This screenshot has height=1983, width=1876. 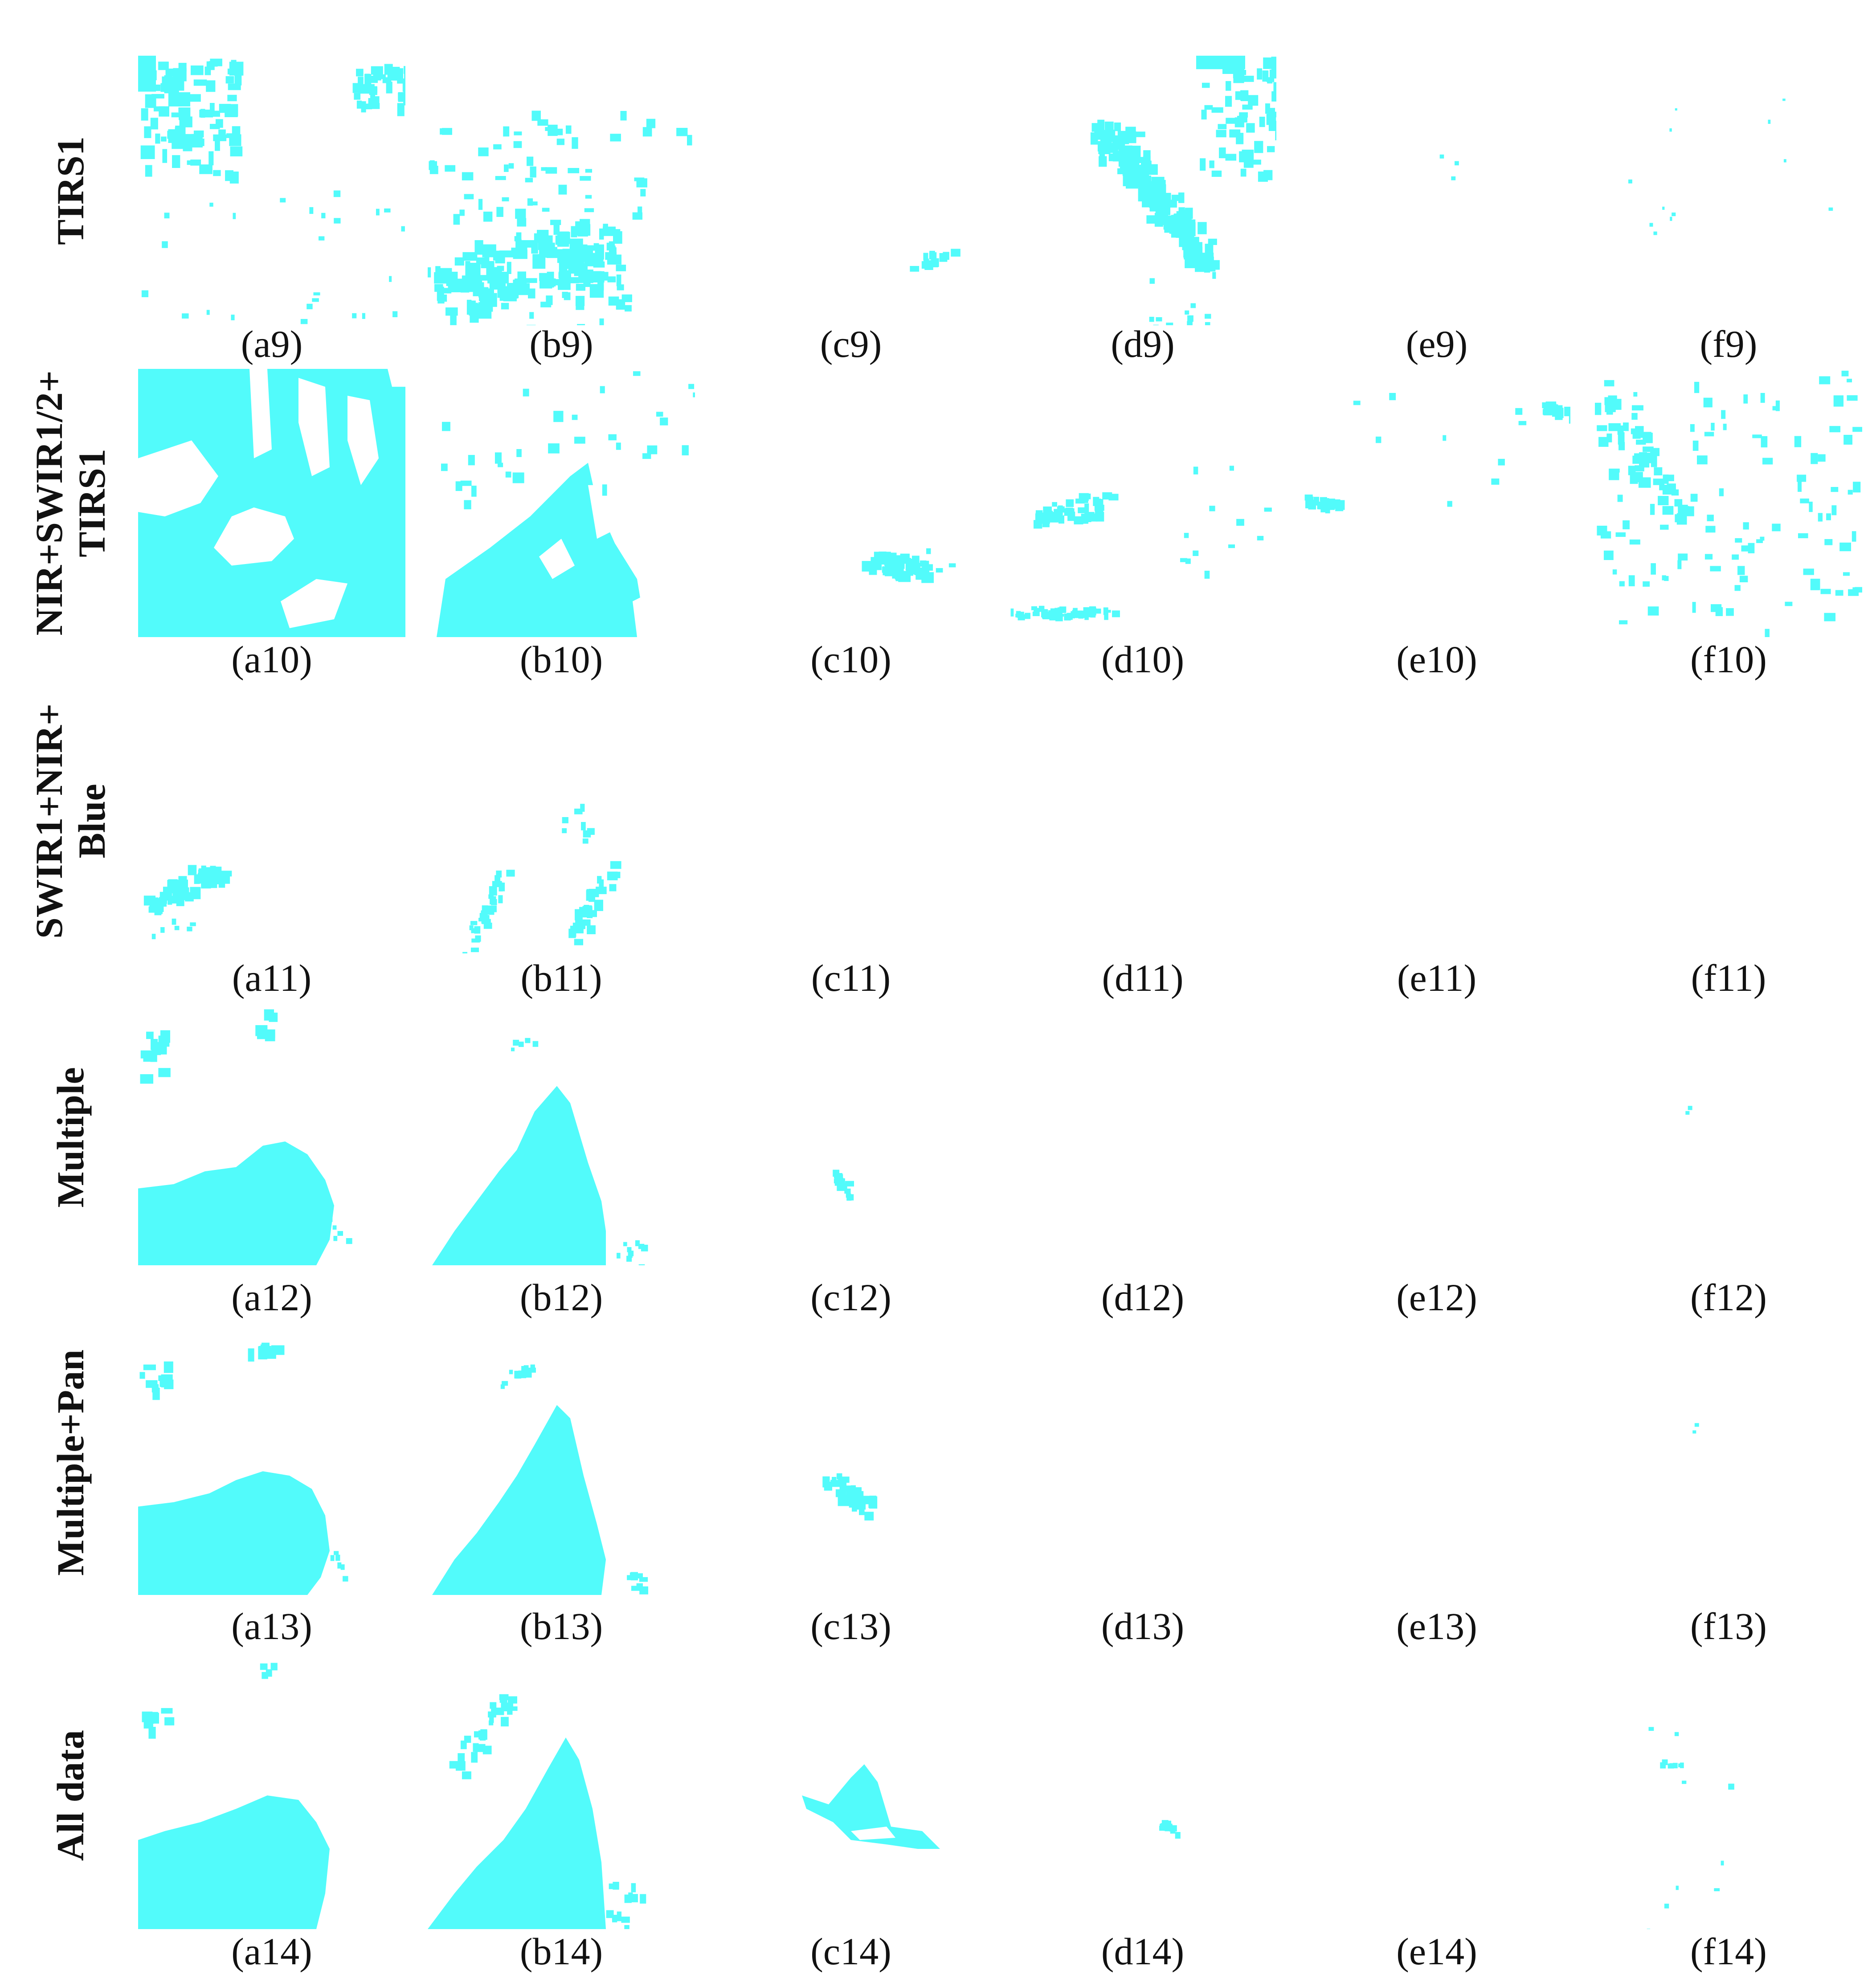 What do you see at coordinates (1728, 1627) in the screenshot?
I see `panel-caption: (f13)` at bounding box center [1728, 1627].